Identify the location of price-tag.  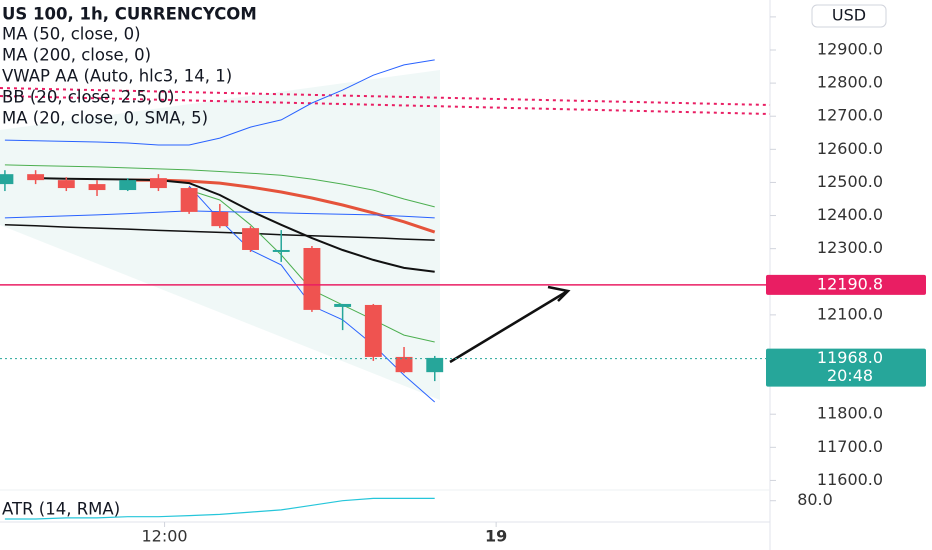
(846, 284).